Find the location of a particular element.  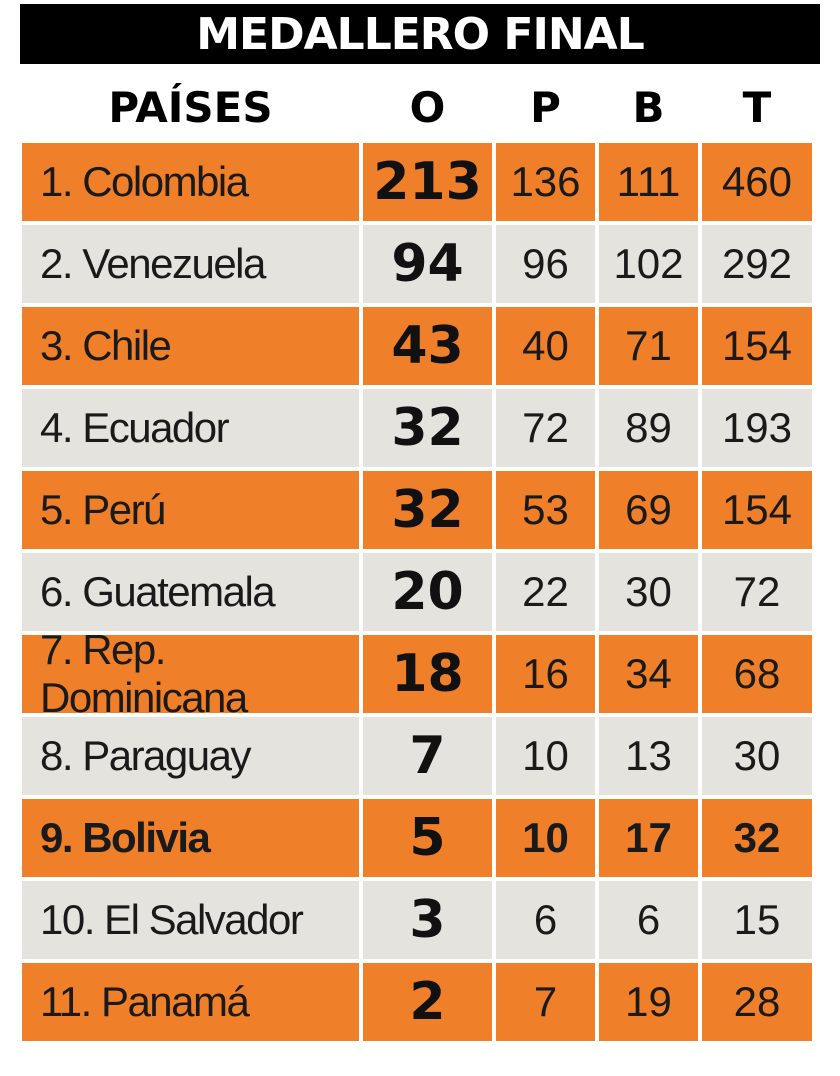

table-row: 4. Ecuador 32 72 89 193 is located at coordinates (422, 430).